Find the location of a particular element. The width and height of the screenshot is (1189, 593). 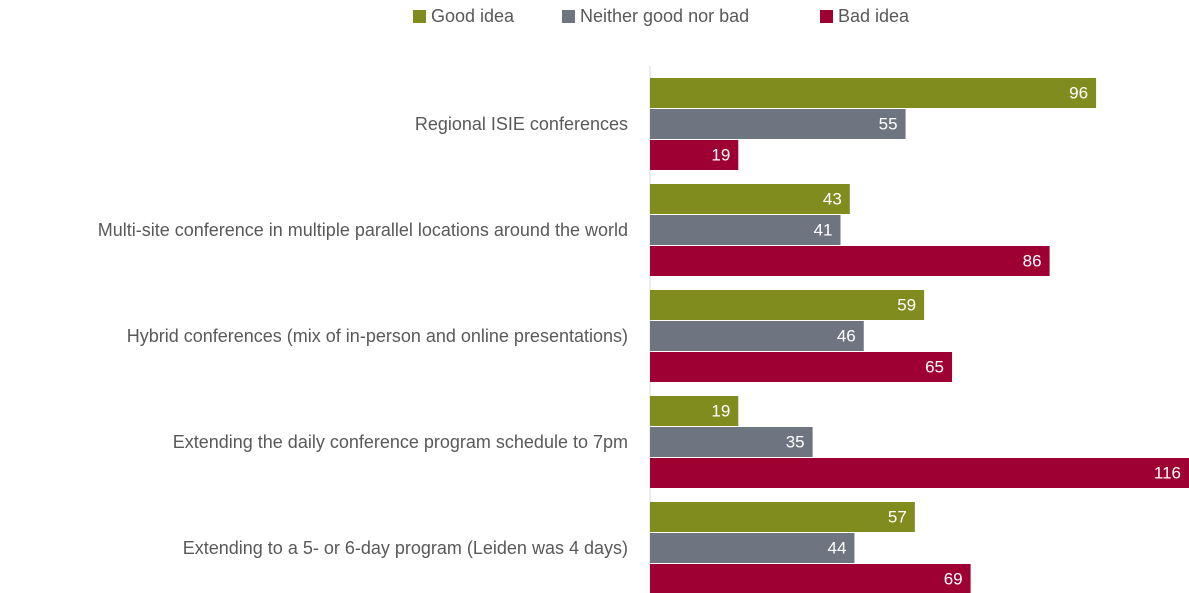

category-label: Regional ISIE conferences is located at coordinates (314, 124).